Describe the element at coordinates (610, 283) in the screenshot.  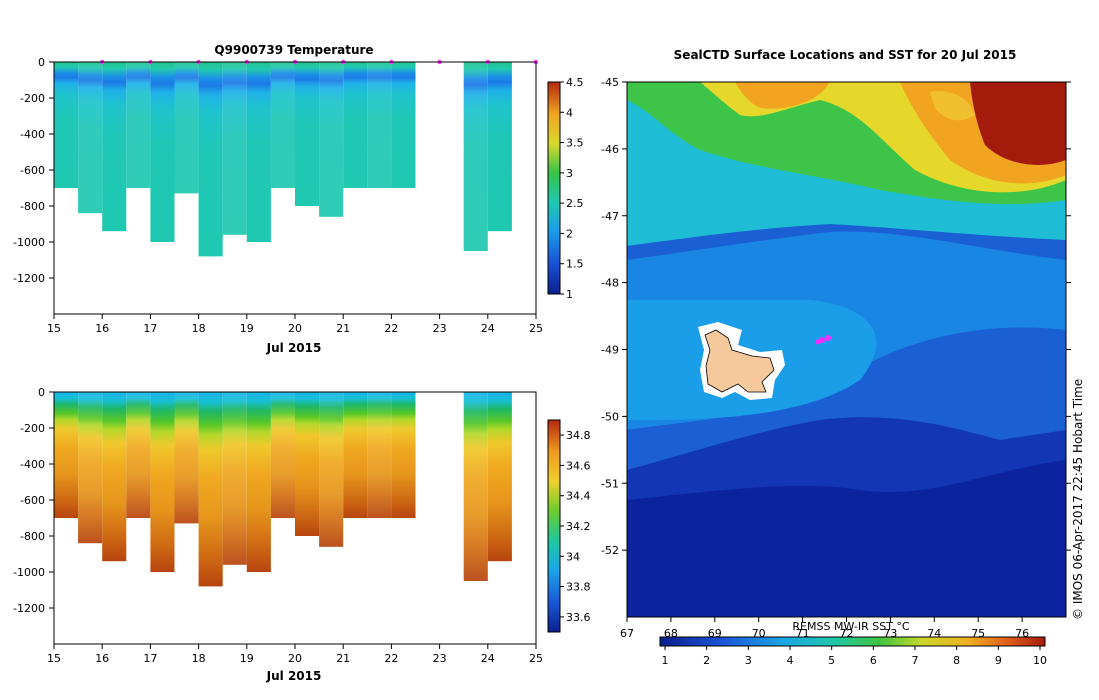
I see `lat-tick-label: -48` at that location.